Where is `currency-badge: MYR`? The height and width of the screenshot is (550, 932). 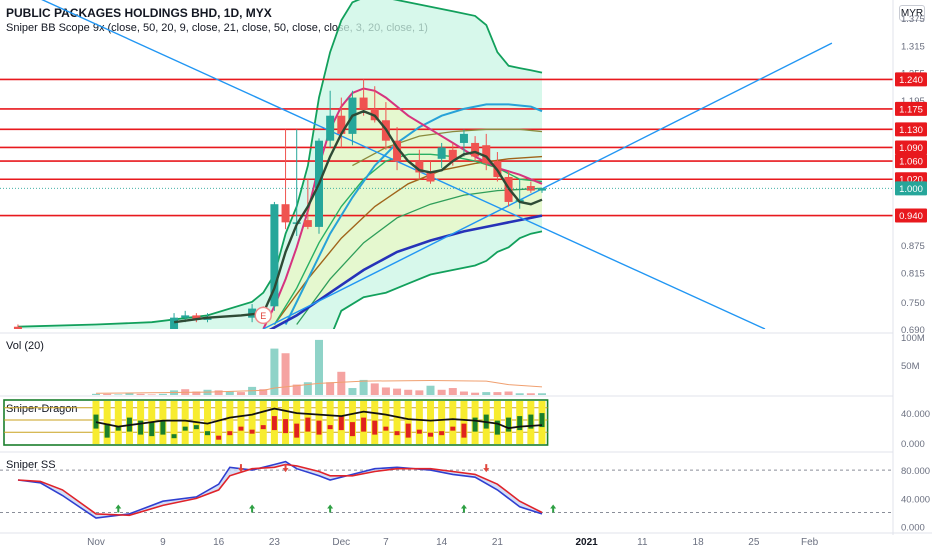
currency-badge: MYR is located at coordinates (912, 13).